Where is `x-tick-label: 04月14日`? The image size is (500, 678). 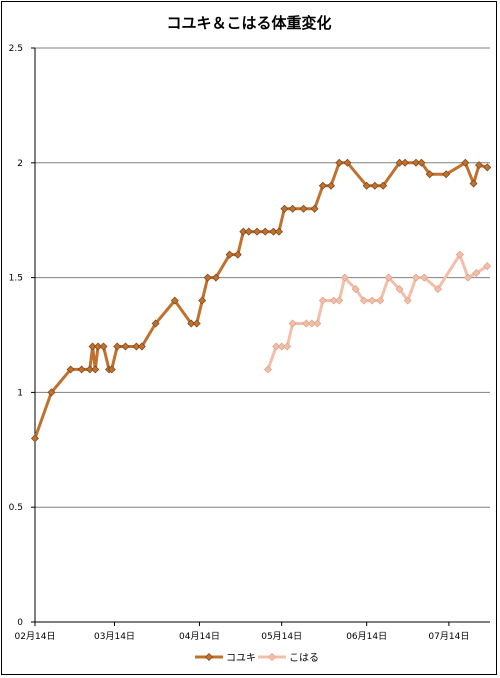 x-tick-label: 04月14日 is located at coordinates (199, 636).